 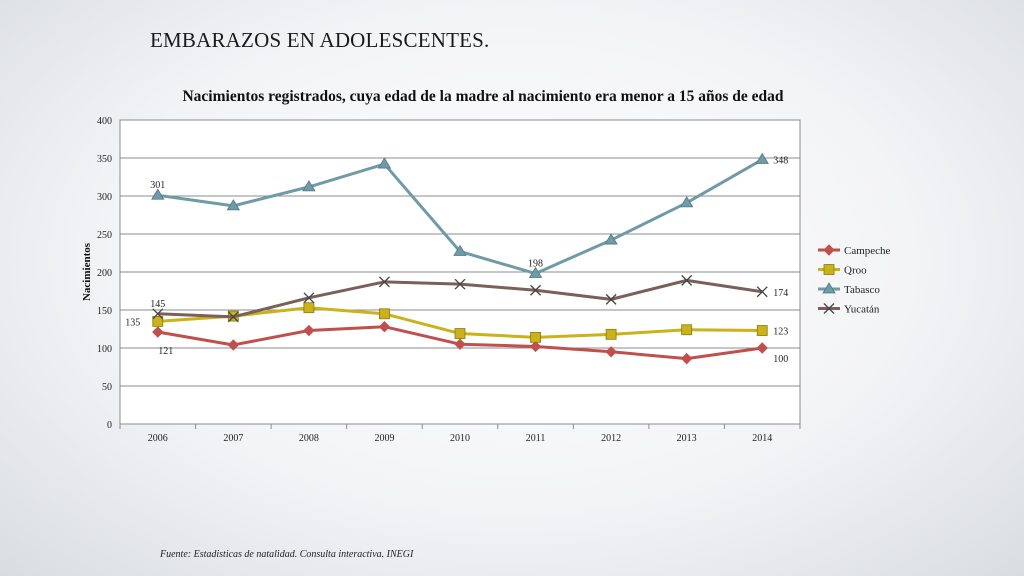 What do you see at coordinates (867, 251) in the screenshot?
I see `legend-label-campeche: Campeche` at bounding box center [867, 251].